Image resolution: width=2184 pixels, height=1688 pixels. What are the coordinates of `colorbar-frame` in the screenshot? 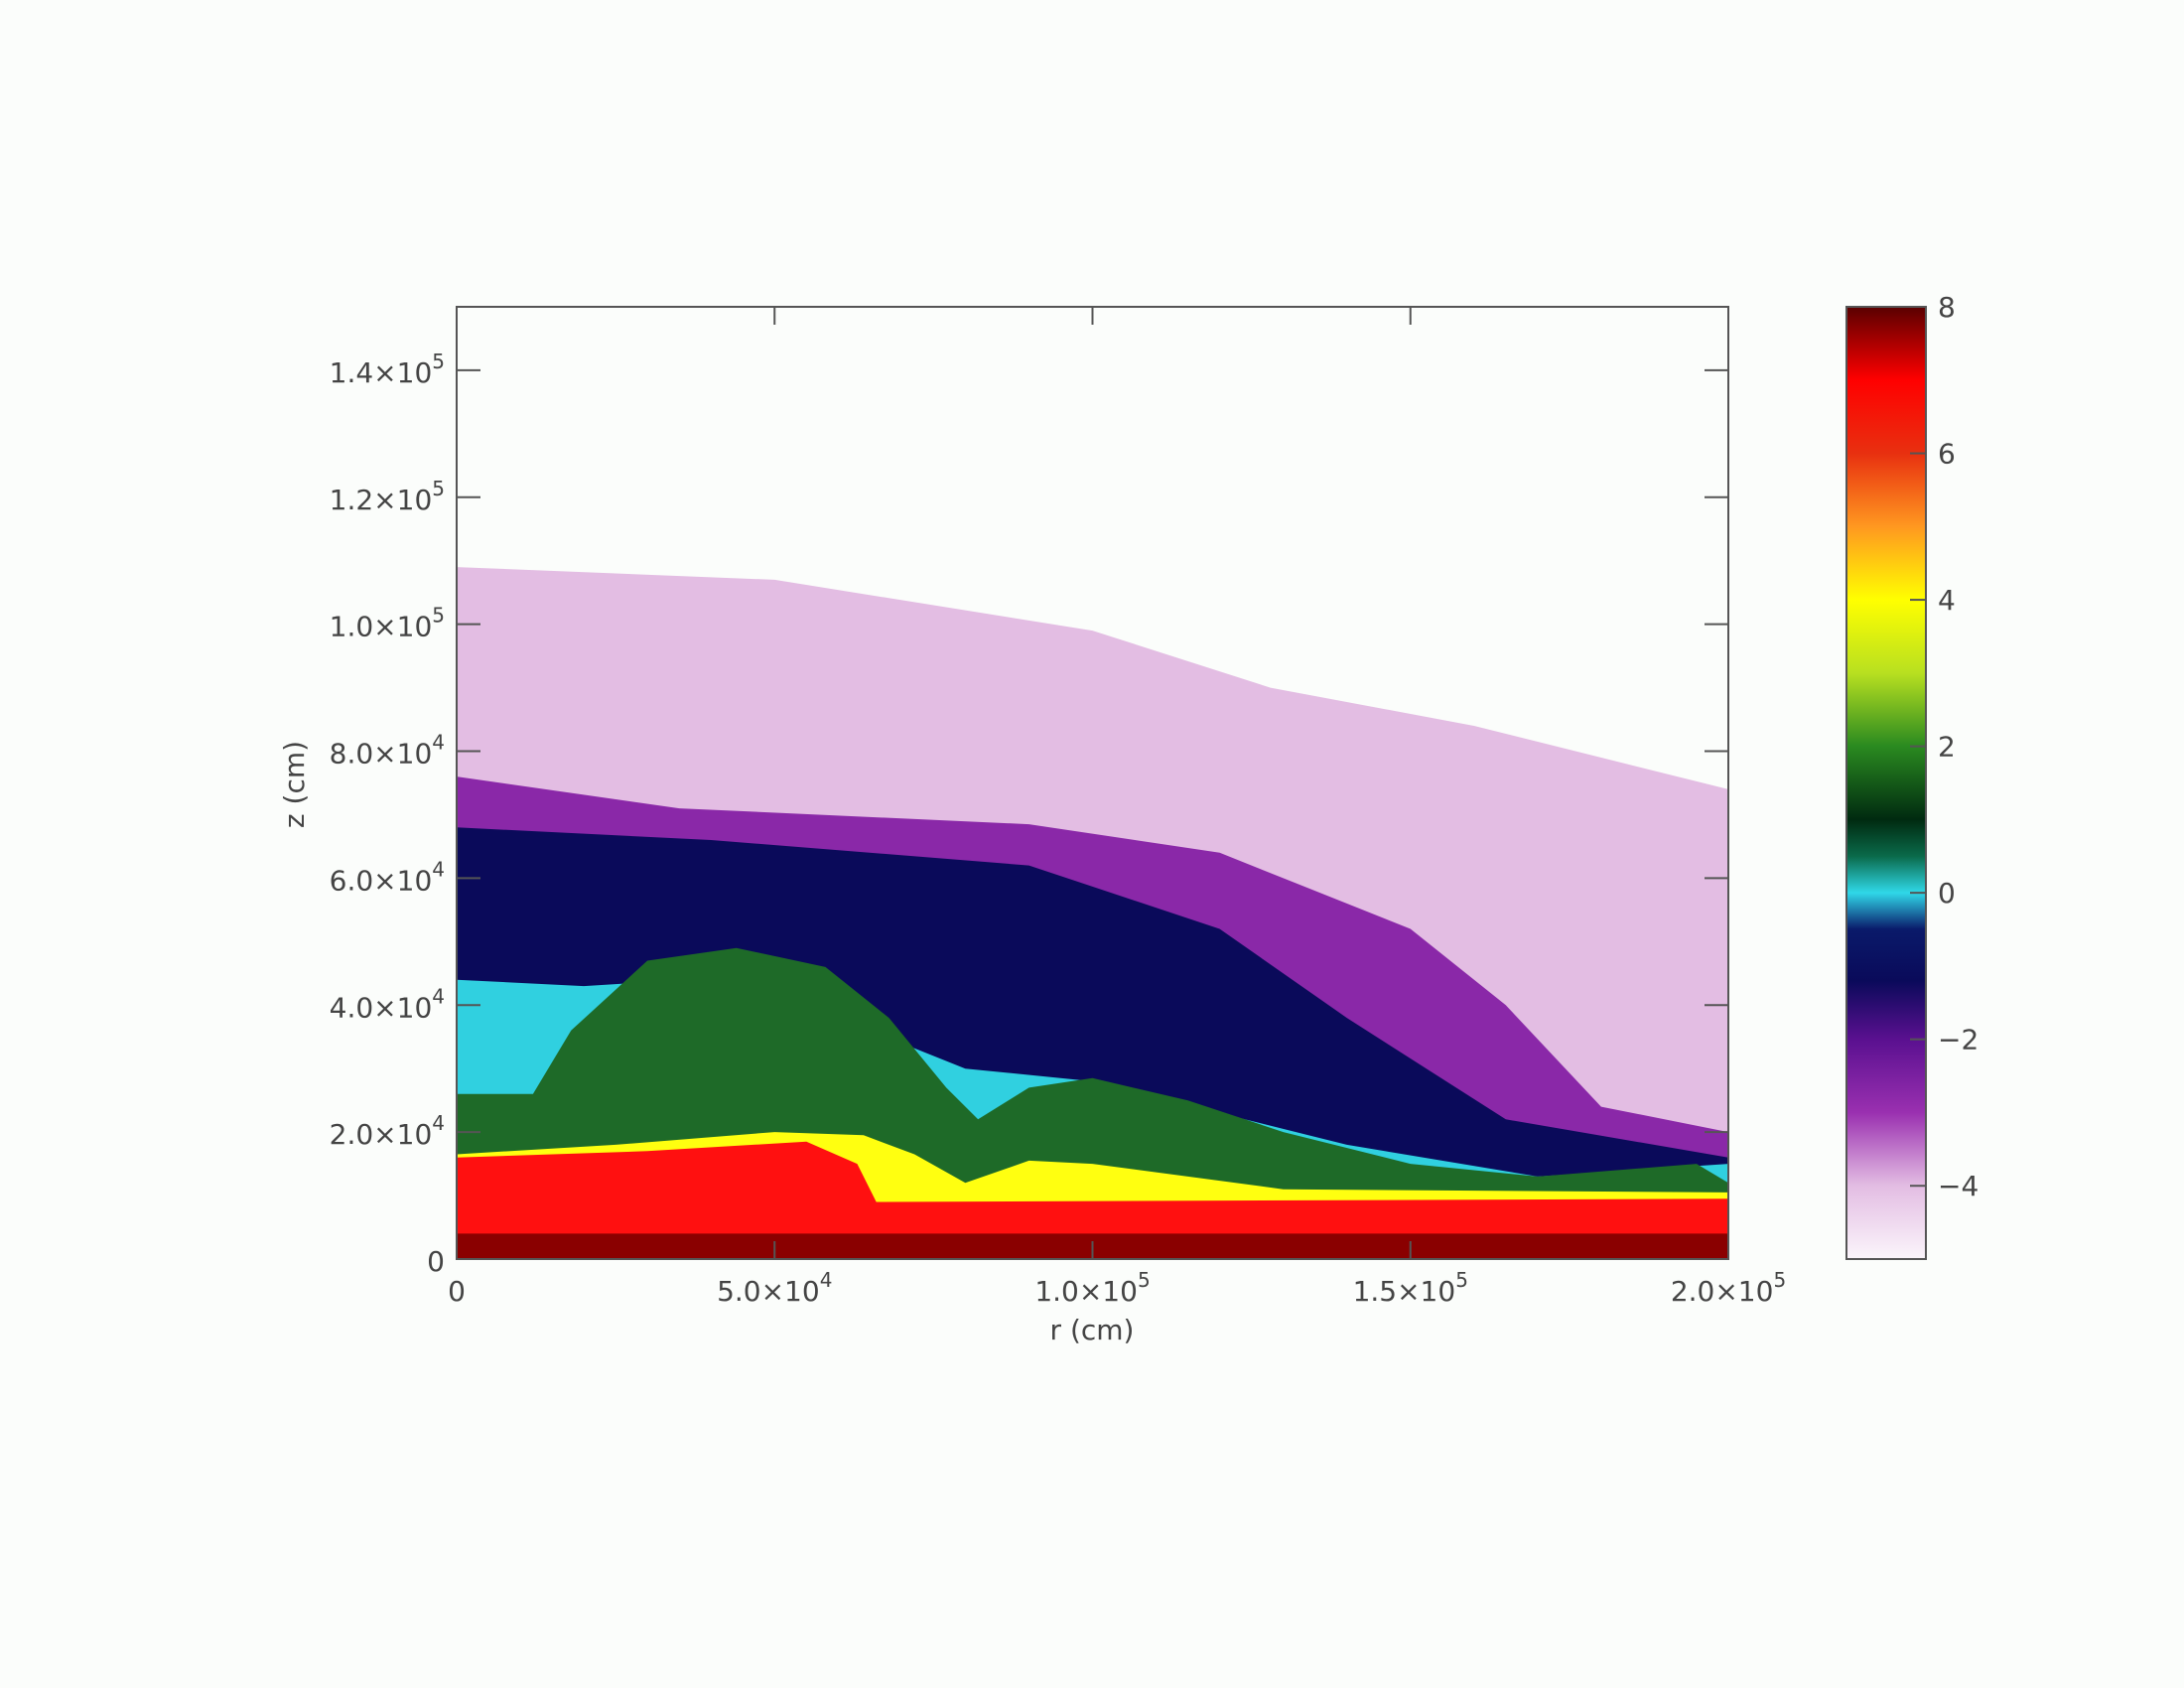 It's located at (1886, 783).